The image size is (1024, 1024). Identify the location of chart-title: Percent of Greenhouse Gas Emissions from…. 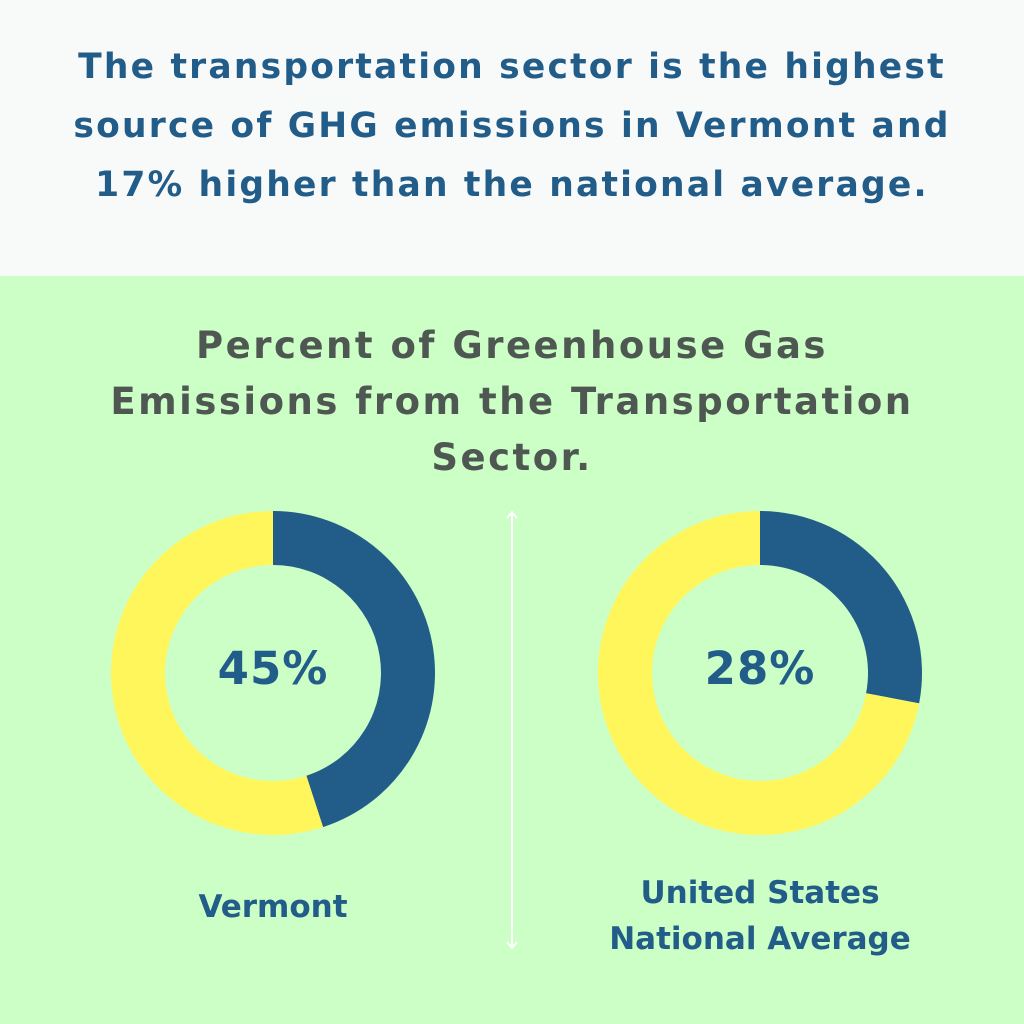
(512, 401).